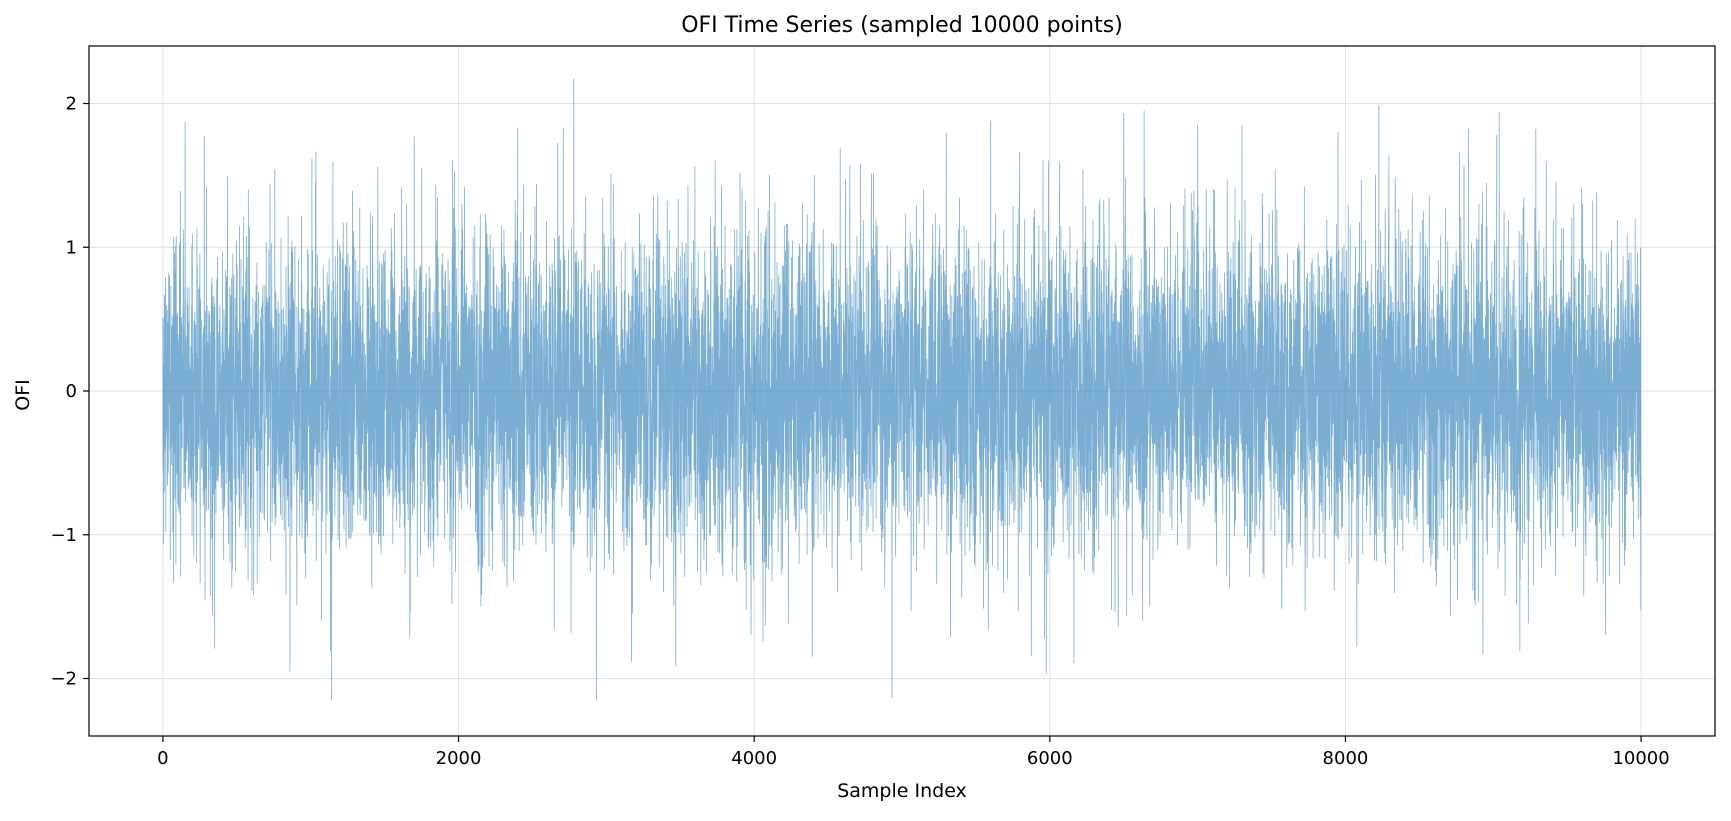  I want to click on x-tick-label: 2000, so click(459, 758).